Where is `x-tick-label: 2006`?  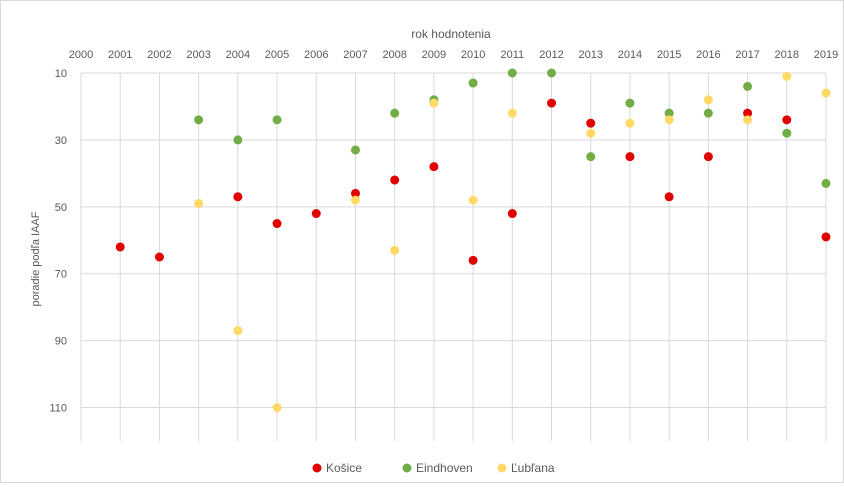 x-tick-label: 2006 is located at coordinates (316, 55).